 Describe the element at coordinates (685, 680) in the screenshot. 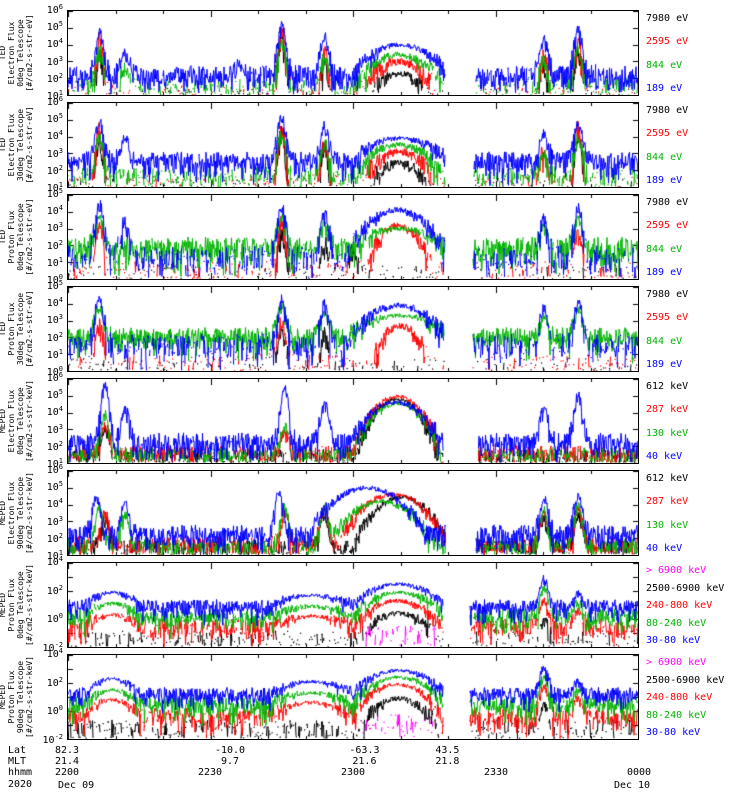

I see `legend-entry: 2500-6900 keV` at that location.